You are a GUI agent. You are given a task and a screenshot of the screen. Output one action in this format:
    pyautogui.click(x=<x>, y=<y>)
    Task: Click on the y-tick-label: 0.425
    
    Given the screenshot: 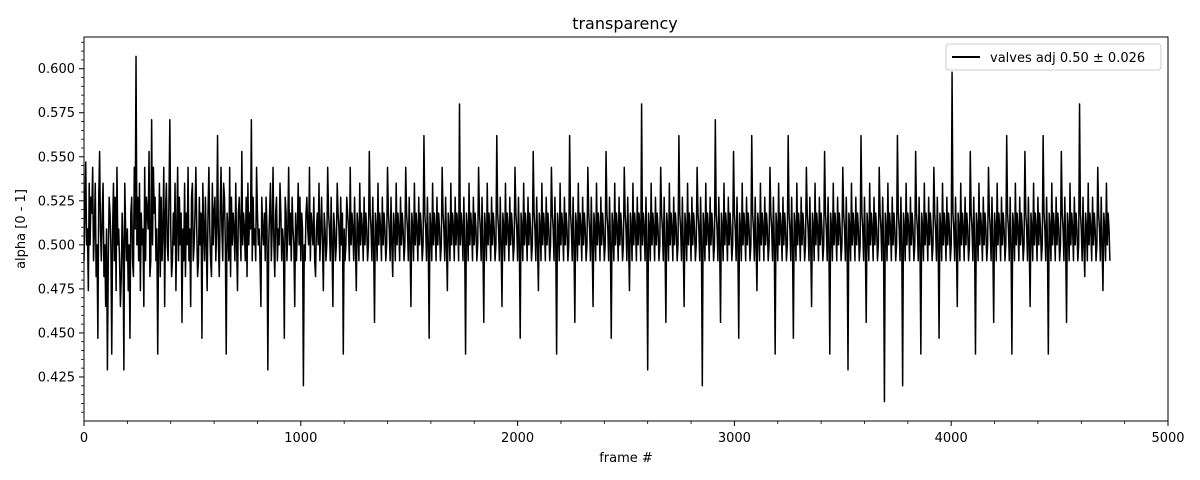 What is the action you would take?
    pyautogui.click(x=56, y=377)
    